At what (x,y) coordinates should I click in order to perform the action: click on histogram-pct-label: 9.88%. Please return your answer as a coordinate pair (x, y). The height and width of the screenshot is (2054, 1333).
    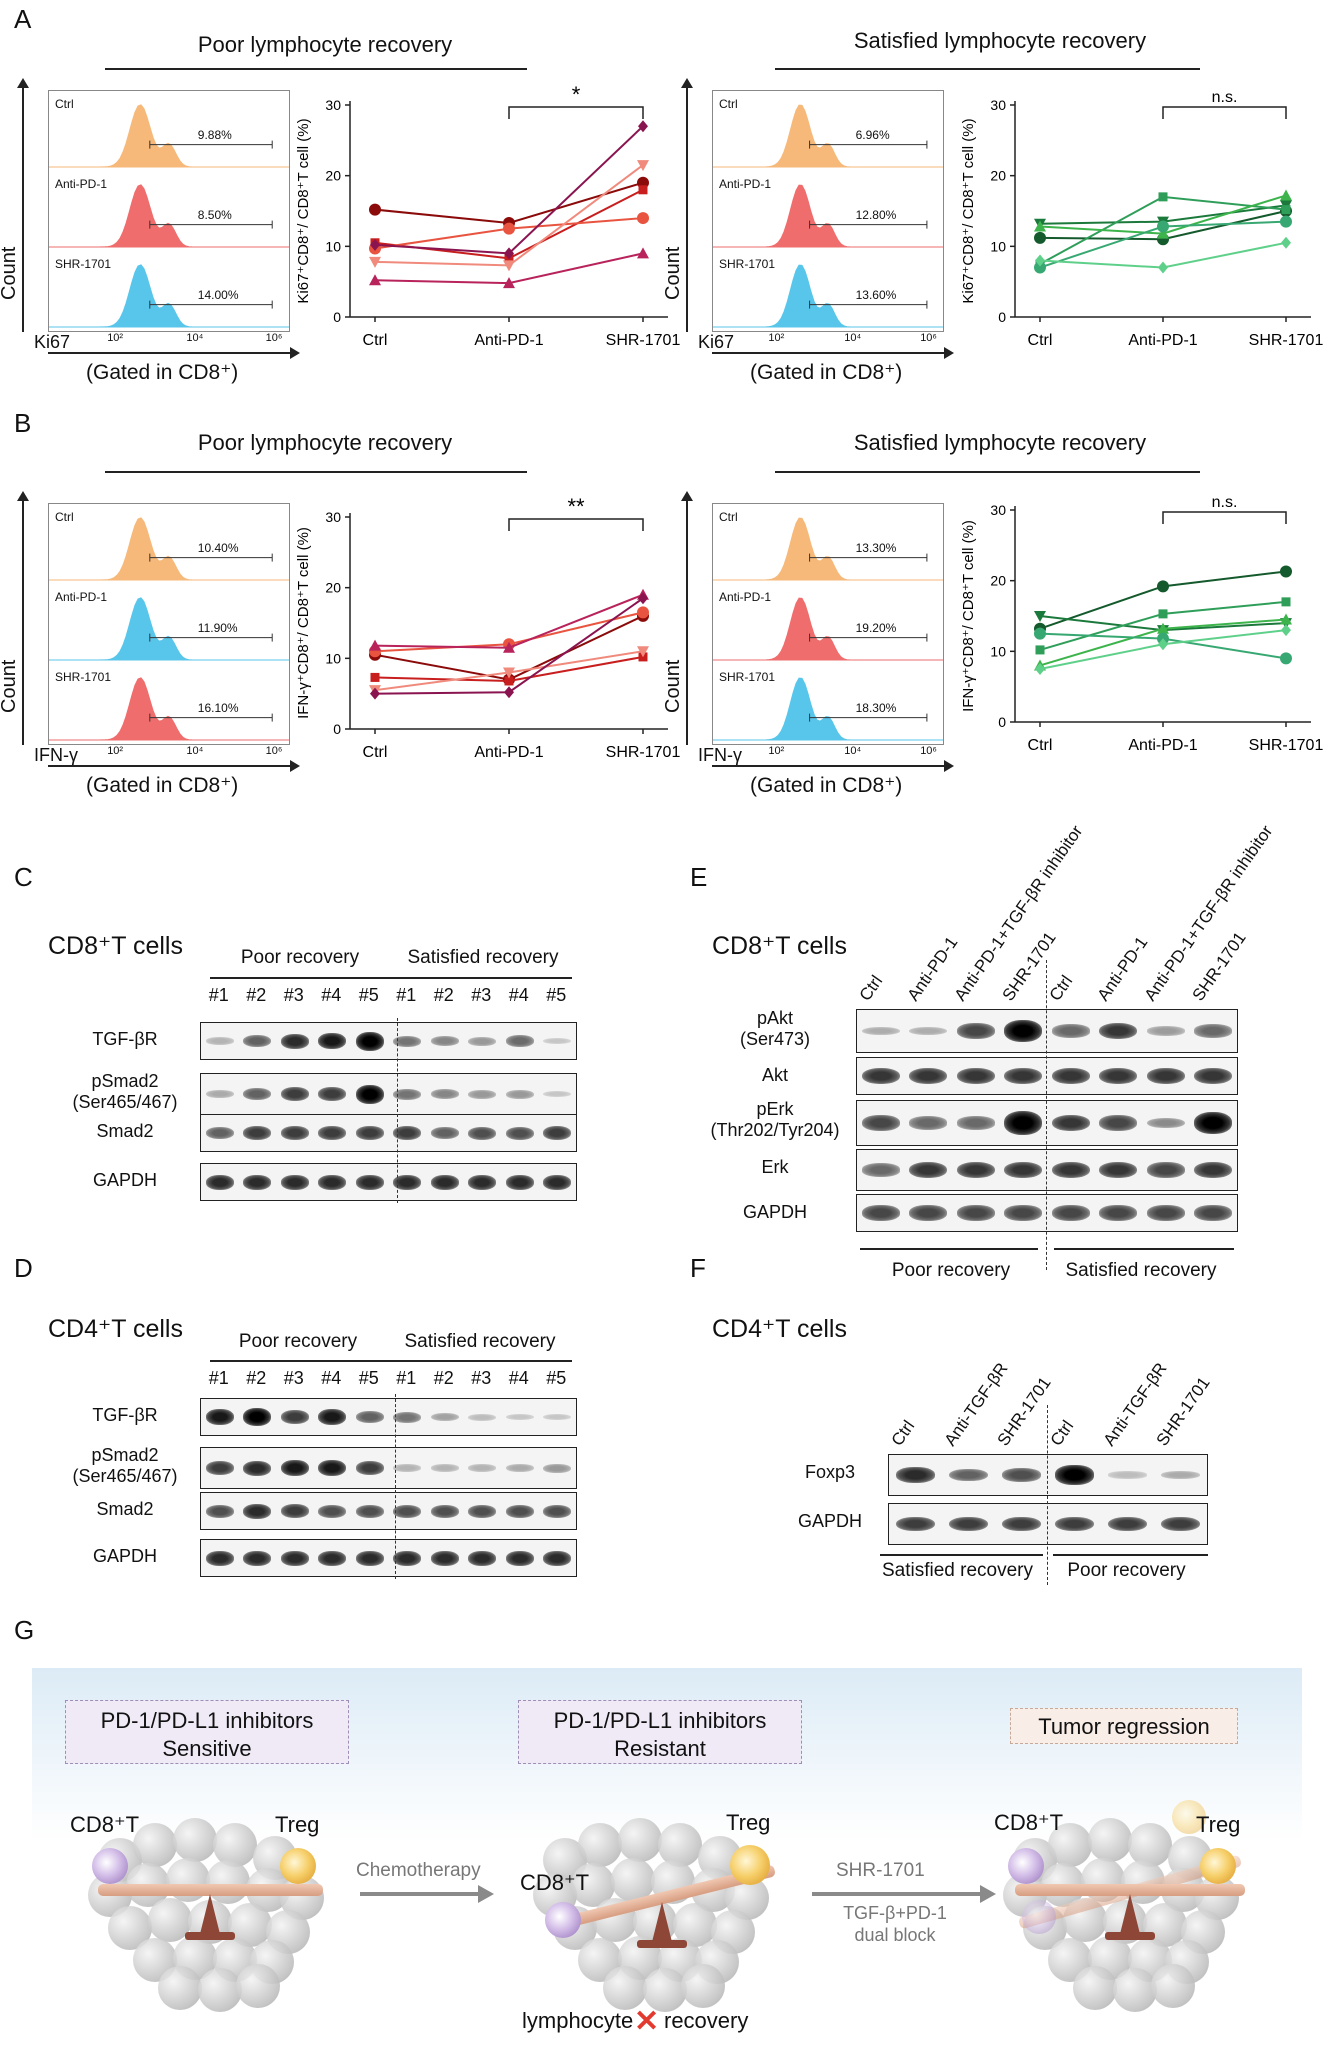
    Looking at the image, I should click on (214, 134).